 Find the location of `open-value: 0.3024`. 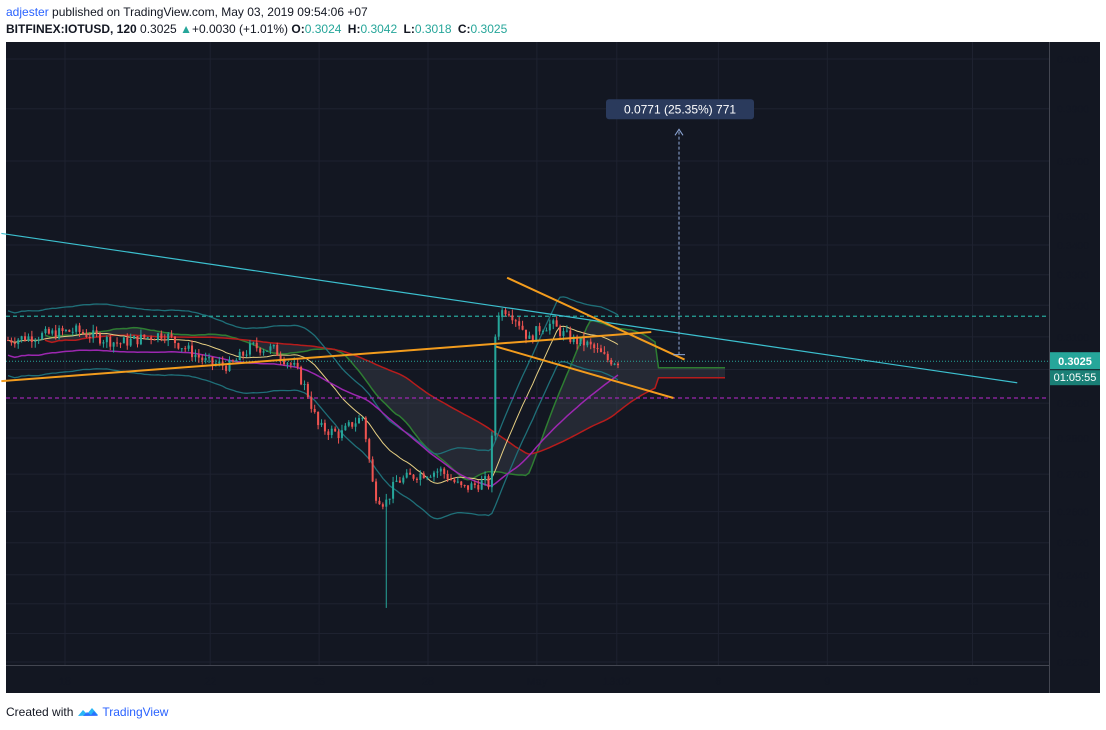

open-value: 0.3024 is located at coordinates (323, 29).